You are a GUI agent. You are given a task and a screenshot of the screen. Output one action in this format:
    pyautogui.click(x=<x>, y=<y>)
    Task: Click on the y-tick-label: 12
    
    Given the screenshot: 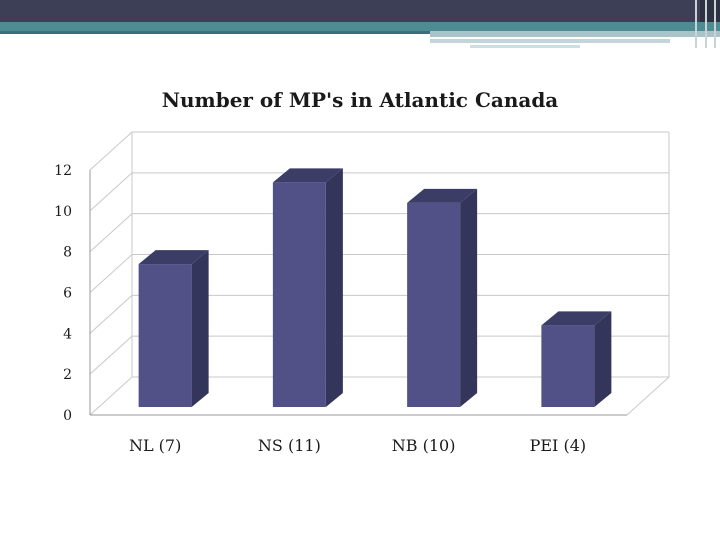 What is the action you would take?
    pyautogui.click(x=63, y=171)
    